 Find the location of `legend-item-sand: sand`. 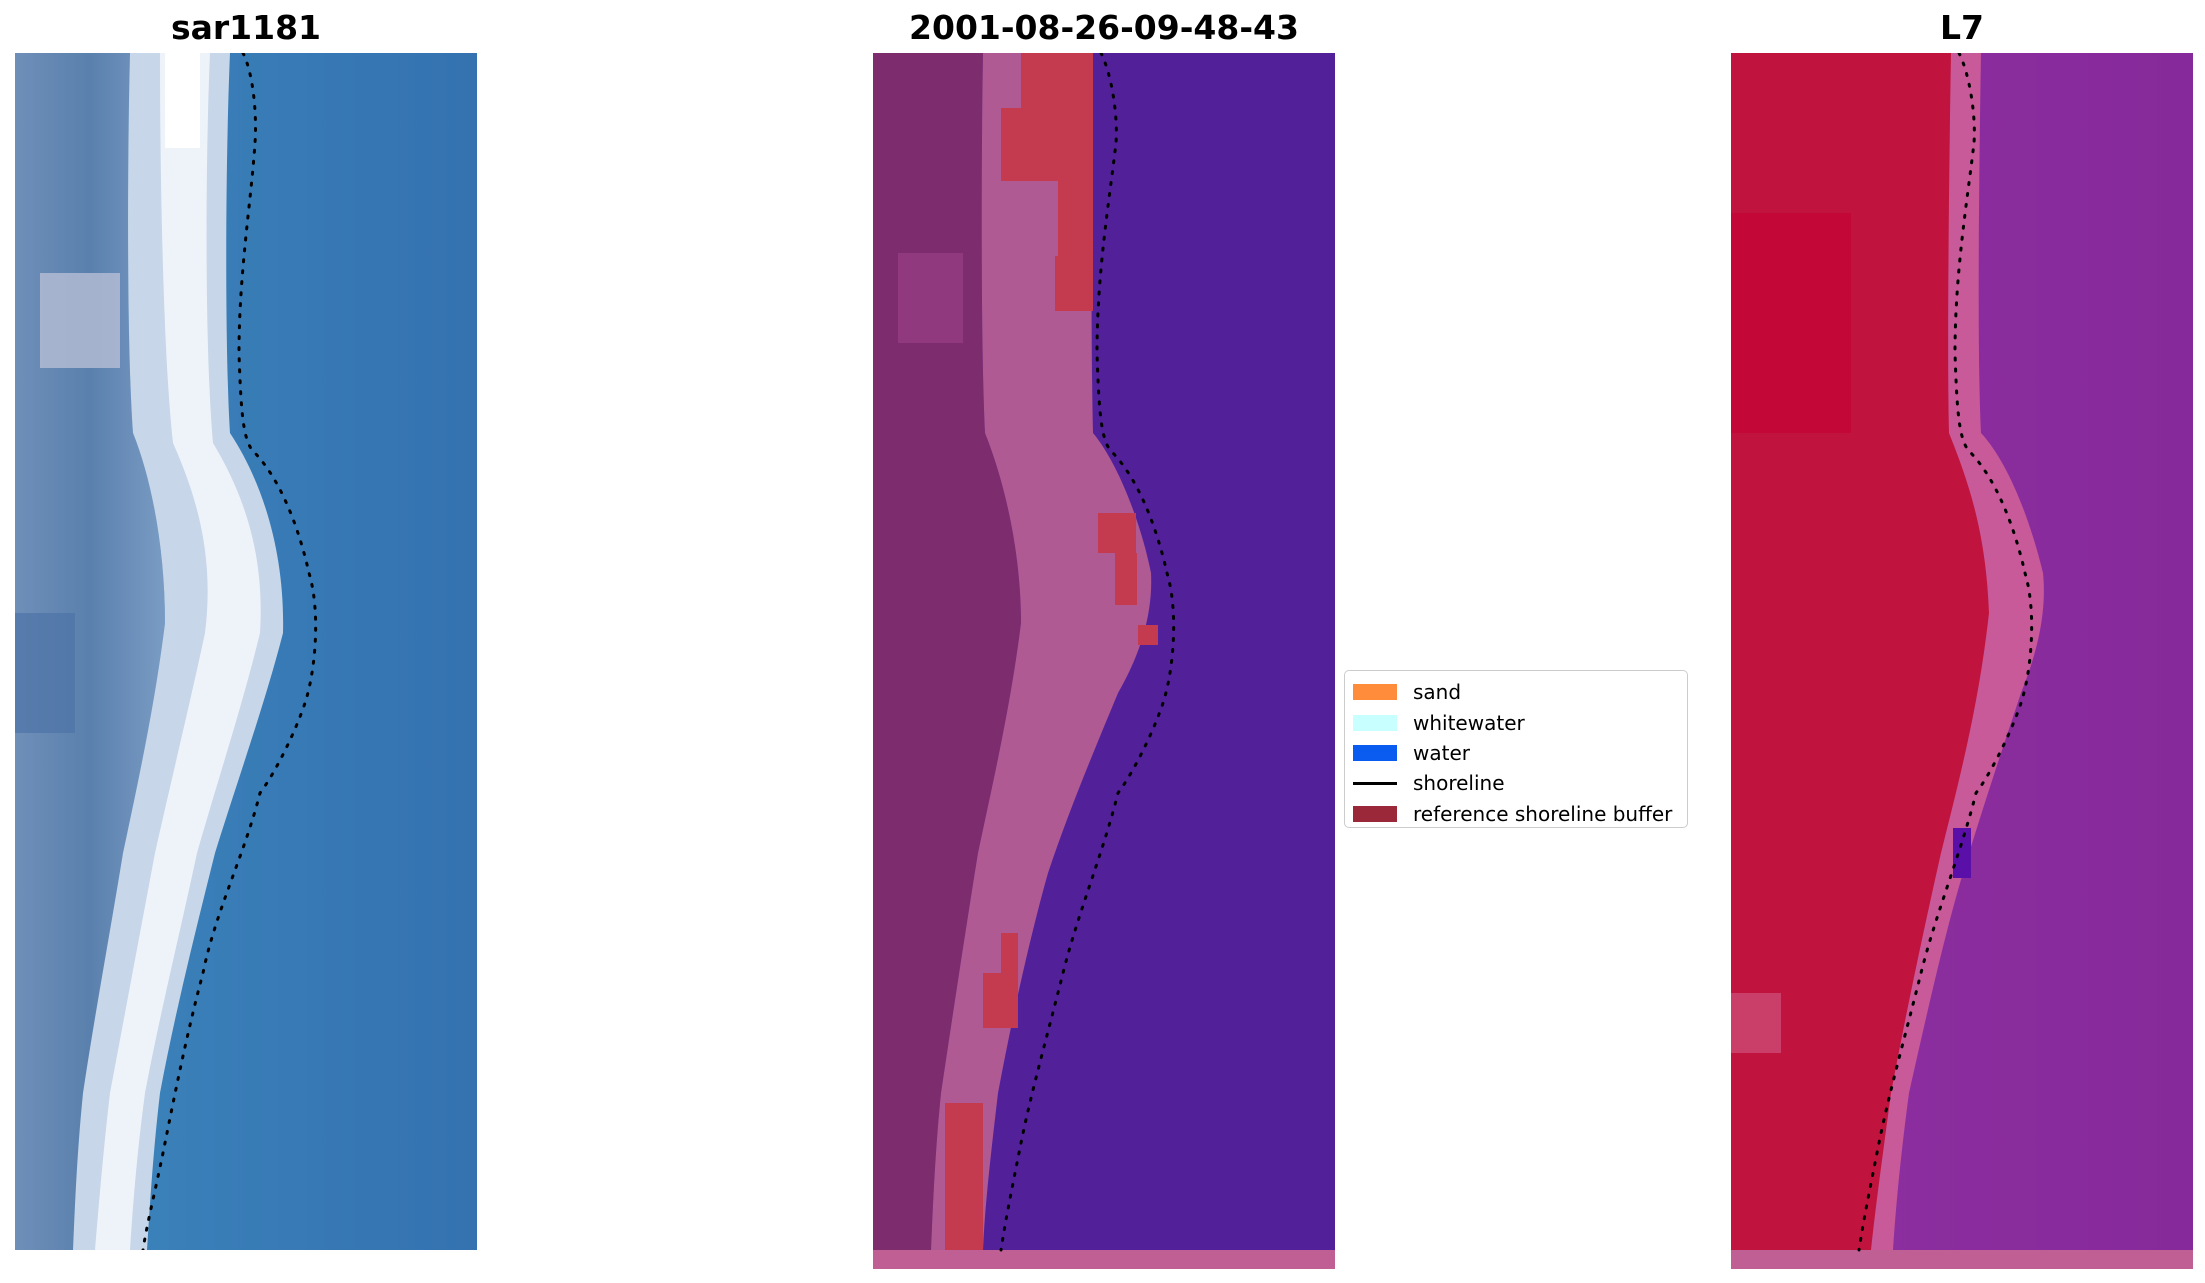

legend-item-sand: sand is located at coordinates (1516, 692).